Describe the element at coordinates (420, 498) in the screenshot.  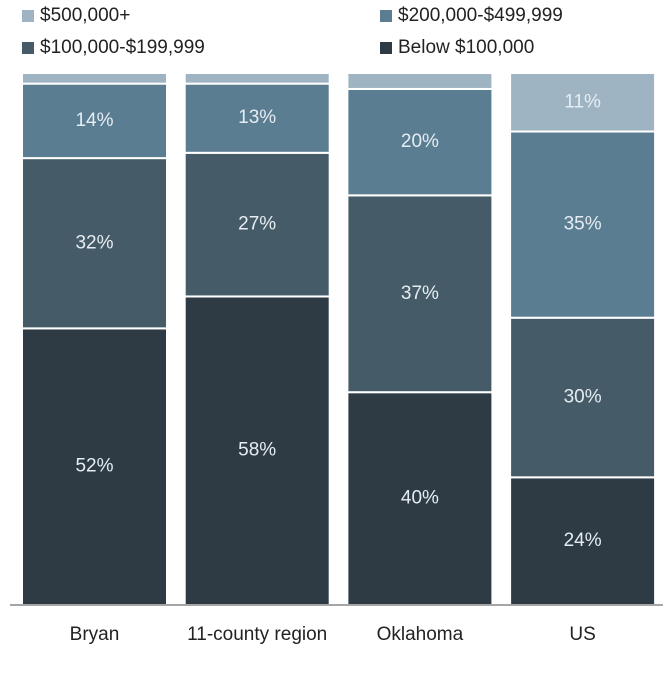
I see `data-label: 40%` at that location.